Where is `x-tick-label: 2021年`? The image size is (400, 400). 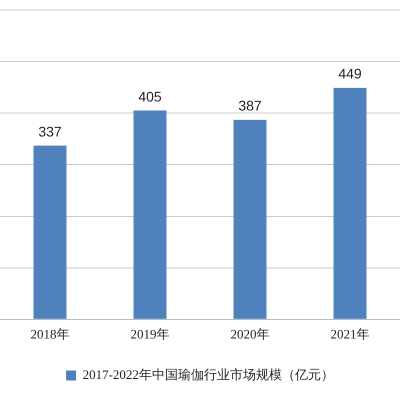
x-tick-label: 2021年 is located at coordinates (350, 334).